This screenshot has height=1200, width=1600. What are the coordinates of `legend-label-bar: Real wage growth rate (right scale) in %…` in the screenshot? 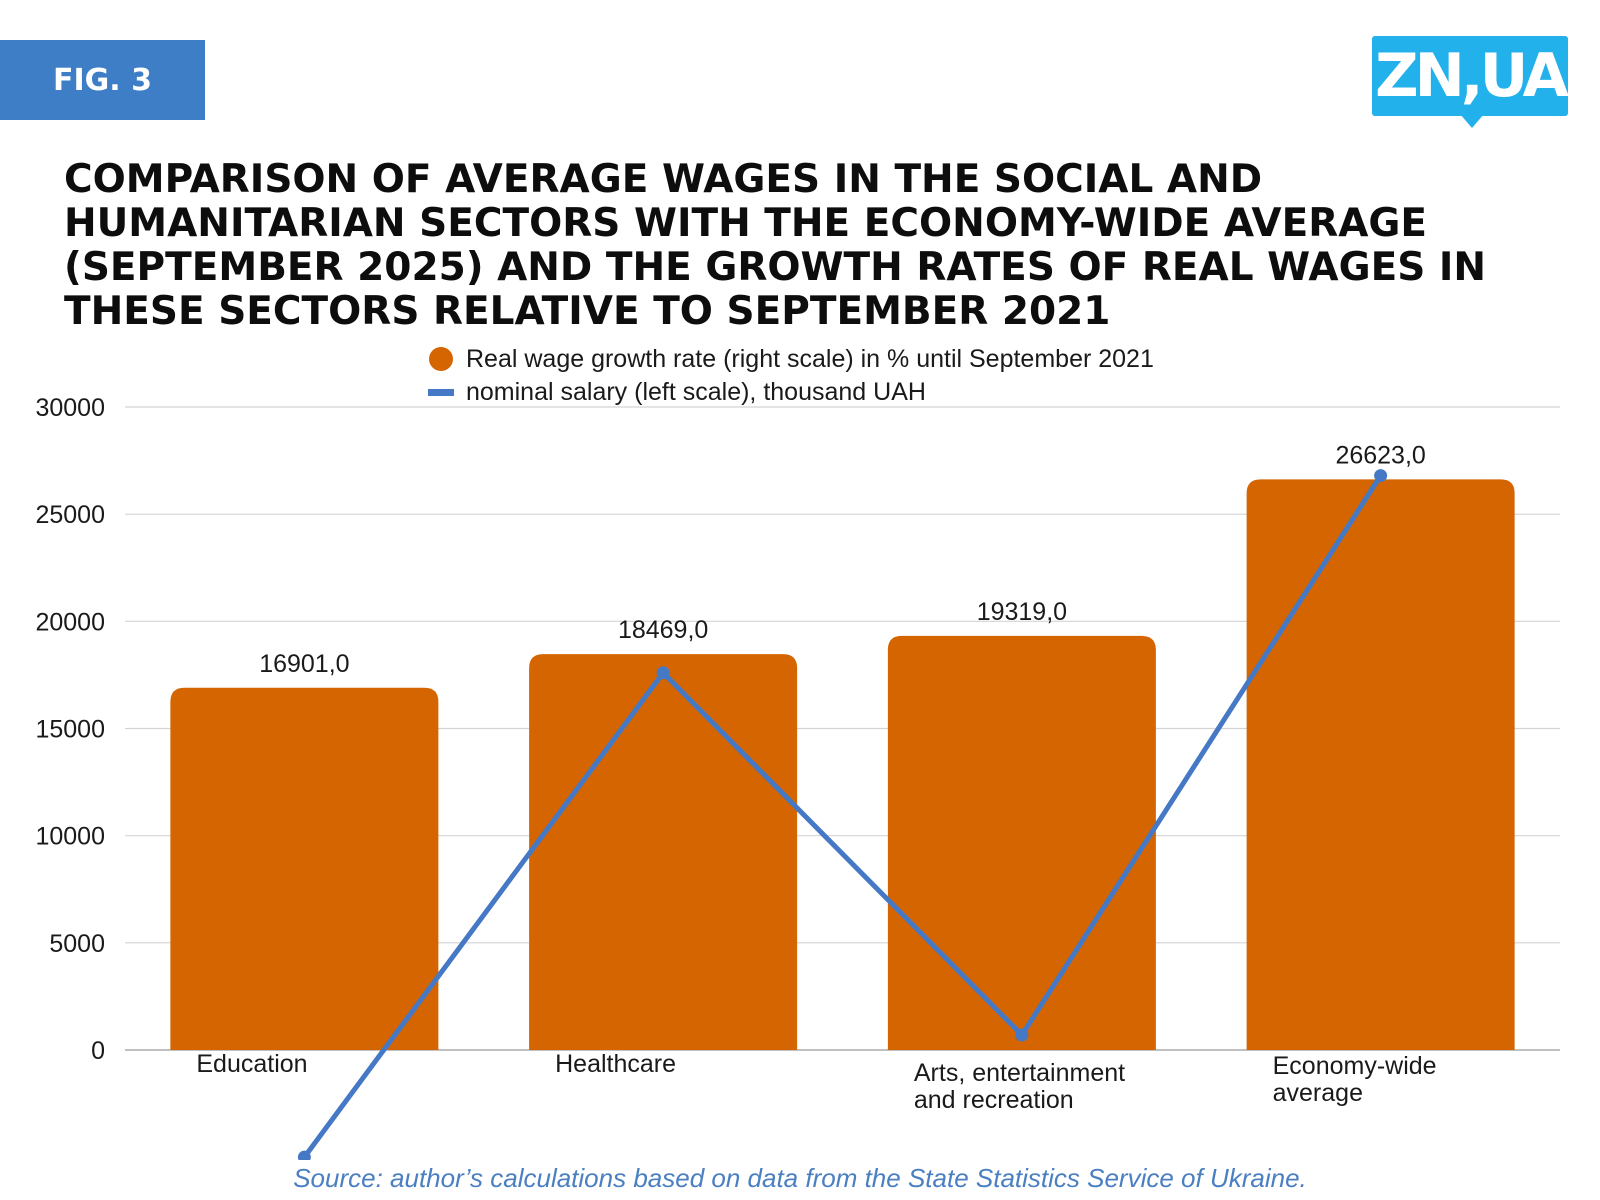 It's located at (810, 359).